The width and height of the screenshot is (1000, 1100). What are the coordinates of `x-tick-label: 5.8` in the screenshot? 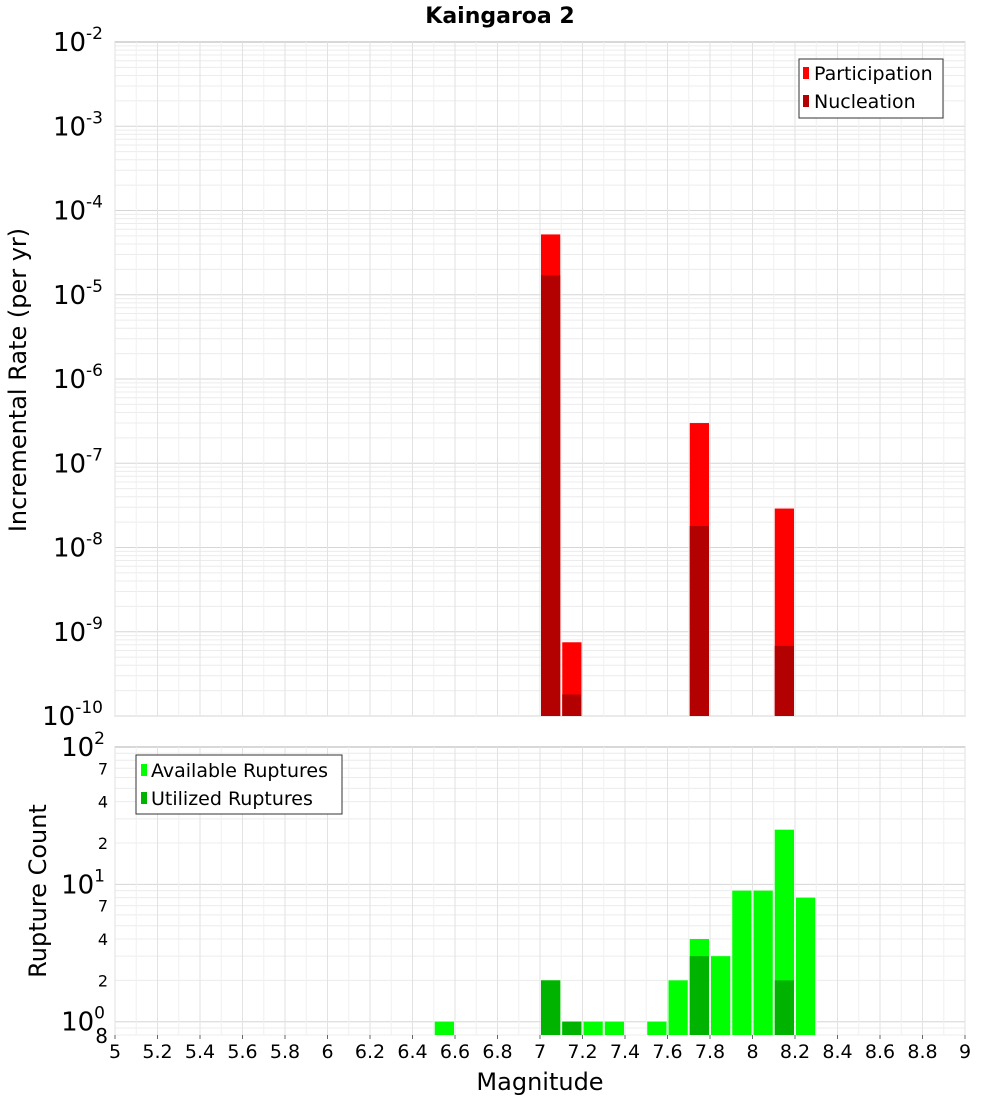 It's located at (285, 1052).